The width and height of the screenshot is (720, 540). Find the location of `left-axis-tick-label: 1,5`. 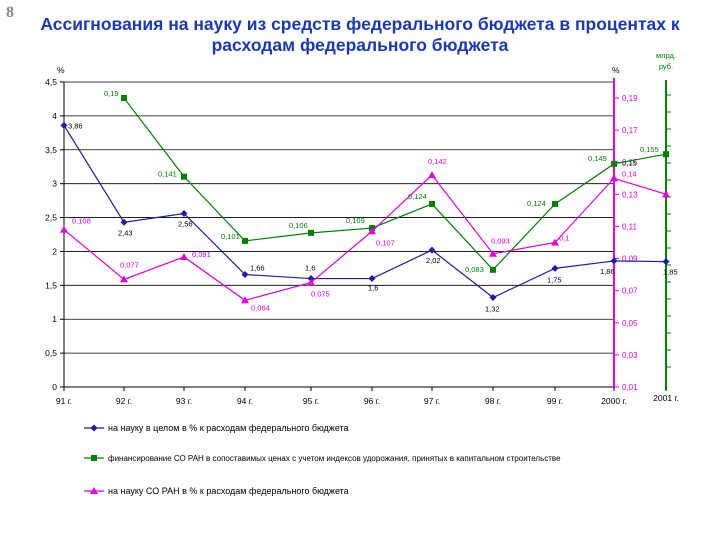

left-axis-tick-label: 1,5 is located at coordinates (51, 285).